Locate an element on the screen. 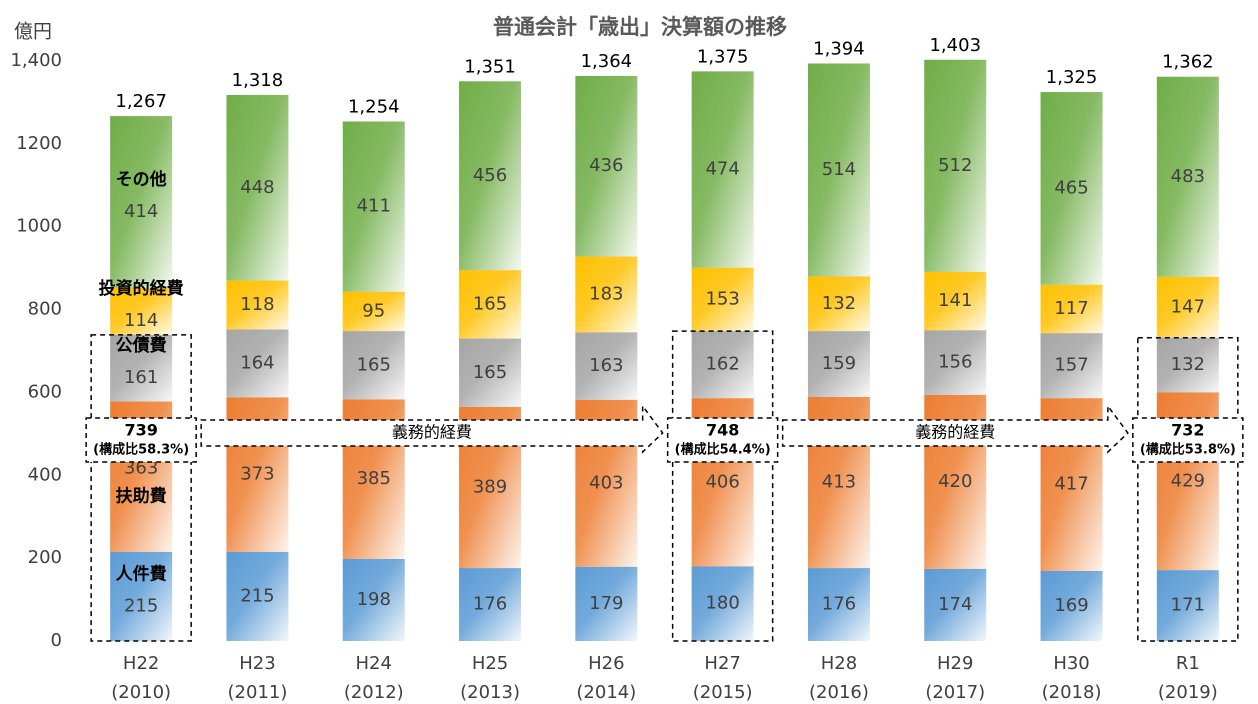 The image size is (1258, 704). value-label: 117 is located at coordinates (1071, 308).